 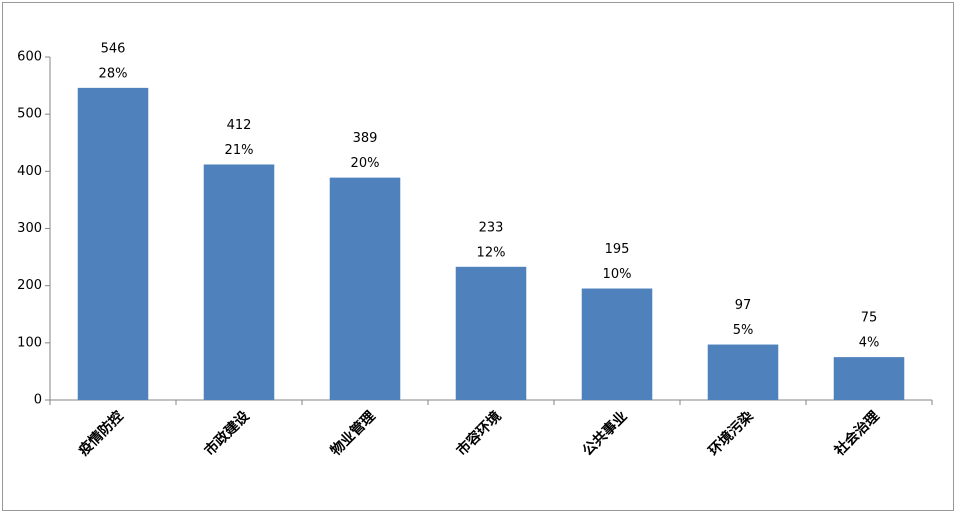 What do you see at coordinates (617, 249) in the screenshot?
I see `value-label: 195` at bounding box center [617, 249].